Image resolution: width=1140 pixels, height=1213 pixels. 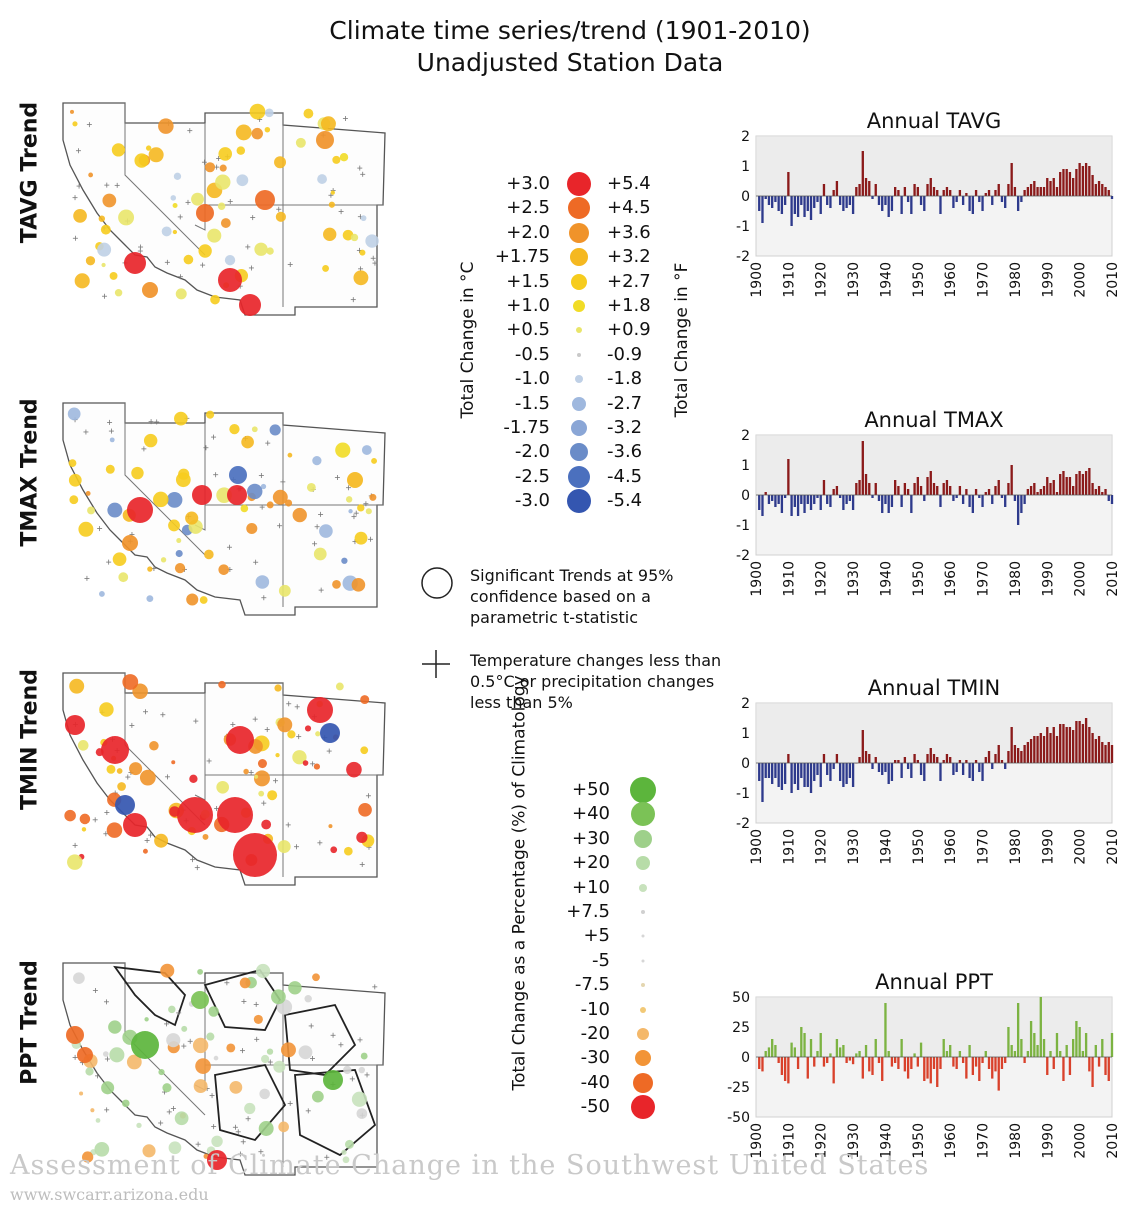 What do you see at coordinates (1113, 280) in the screenshot?
I see `x-tick-label: 2010` at bounding box center [1113, 280].